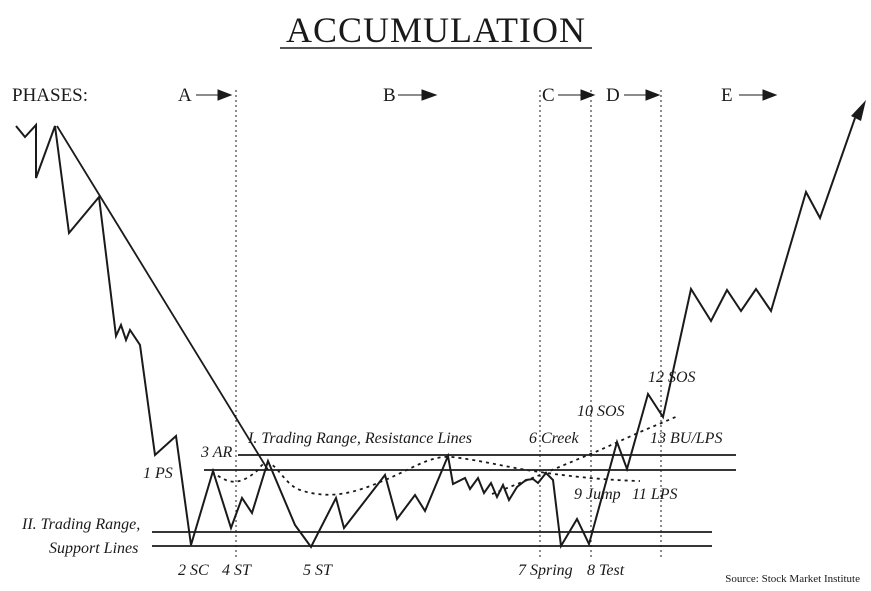 The height and width of the screenshot is (591, 871). I want to click on phase-d: D, so click(633, 95).